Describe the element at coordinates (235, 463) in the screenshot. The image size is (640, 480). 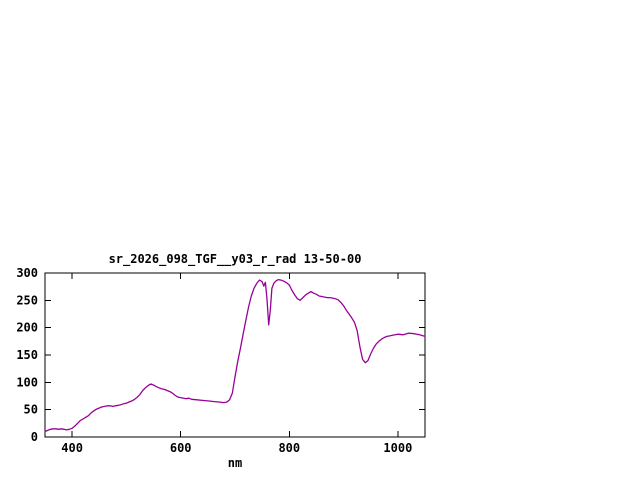
I see `x-axis-label: nm` at that location.